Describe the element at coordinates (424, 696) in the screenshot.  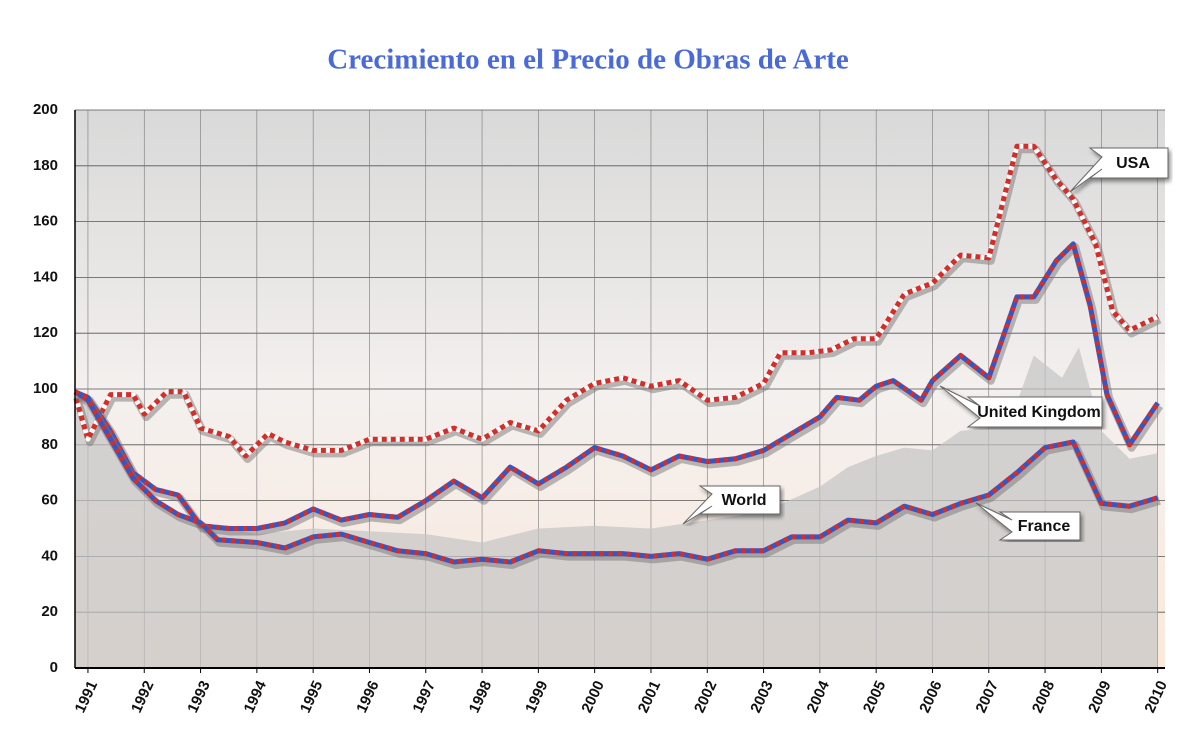
I see `x-tick-label: 1997` at that location.